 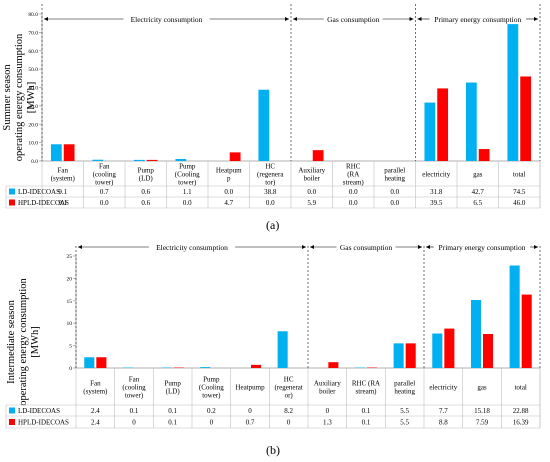 What do you see at coordinates (172, 423) in the screenshot?
I see `chart2-value-label: 0.1` at bounding box center [172, 423].